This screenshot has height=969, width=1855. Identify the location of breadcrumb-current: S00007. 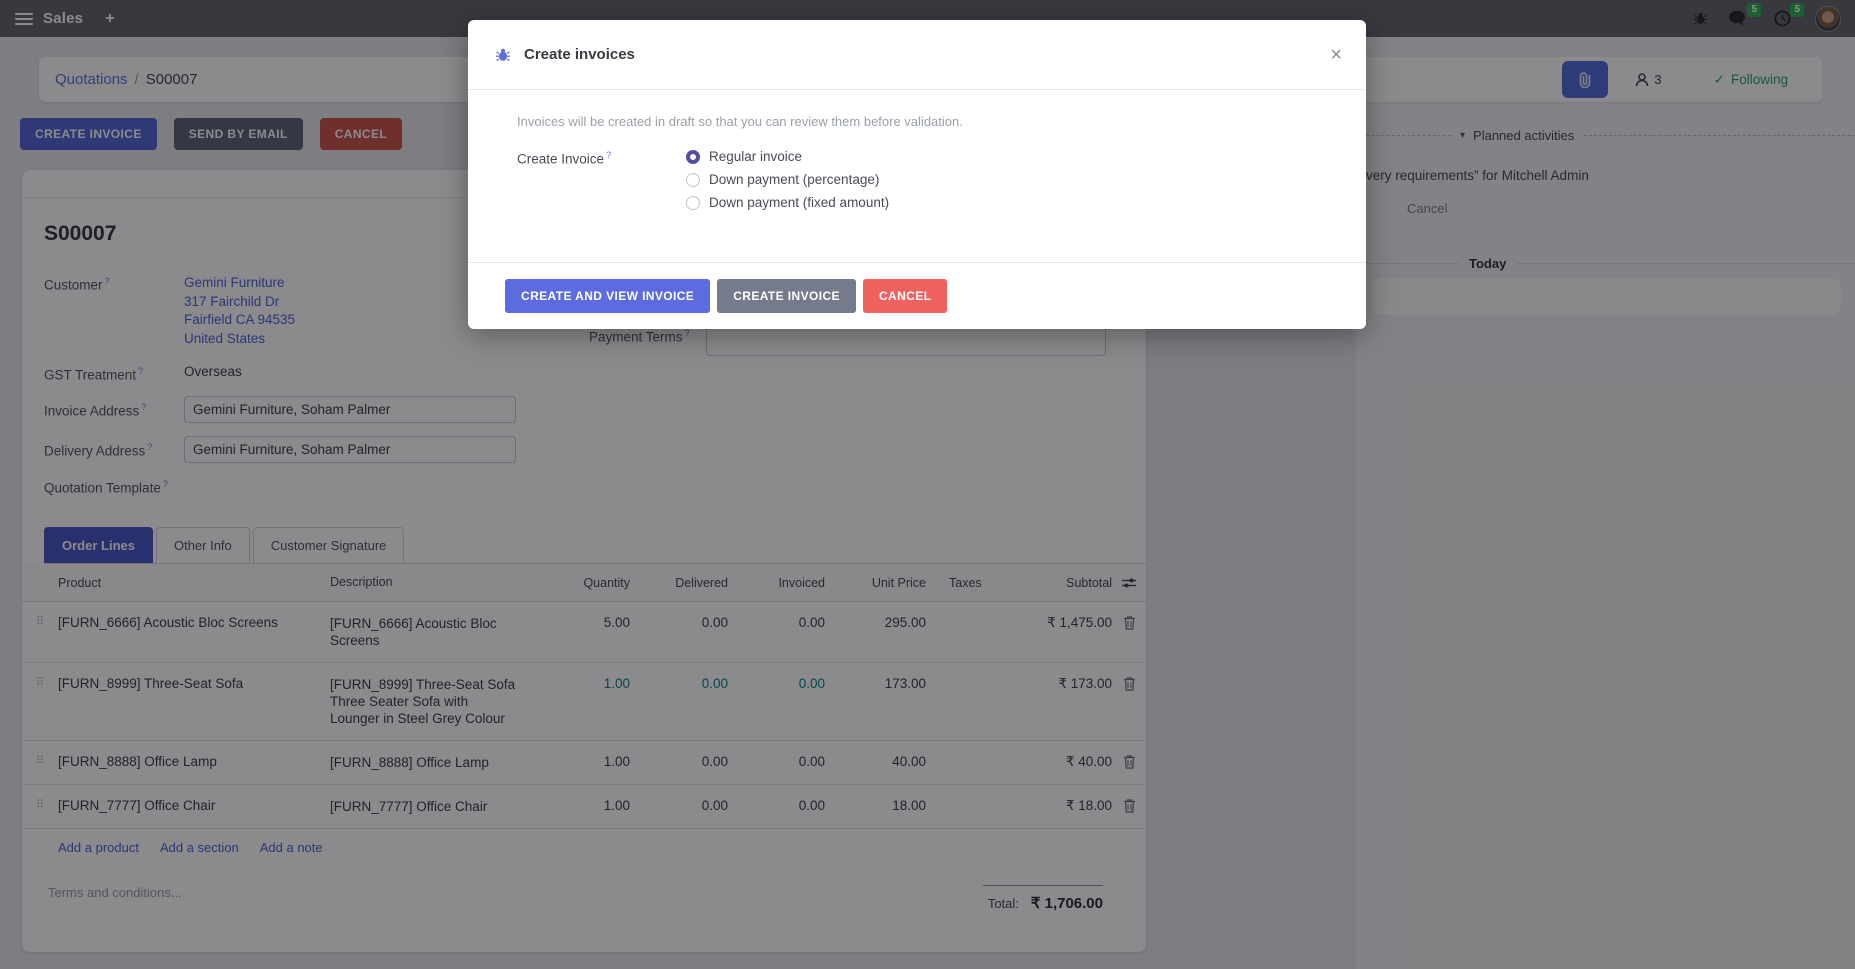
(171, 79).